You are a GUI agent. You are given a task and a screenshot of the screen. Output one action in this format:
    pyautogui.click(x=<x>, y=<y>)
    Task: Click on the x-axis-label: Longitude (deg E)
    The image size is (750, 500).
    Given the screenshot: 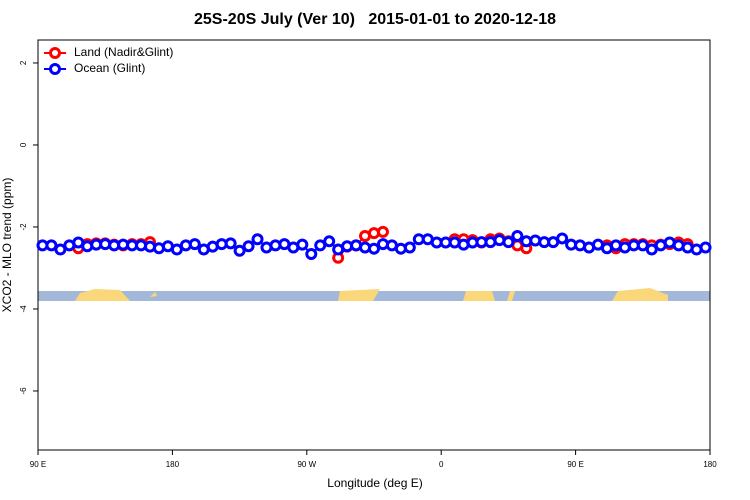 What is the action you would take?
    pyautogui.click(x=374, y=483)
    